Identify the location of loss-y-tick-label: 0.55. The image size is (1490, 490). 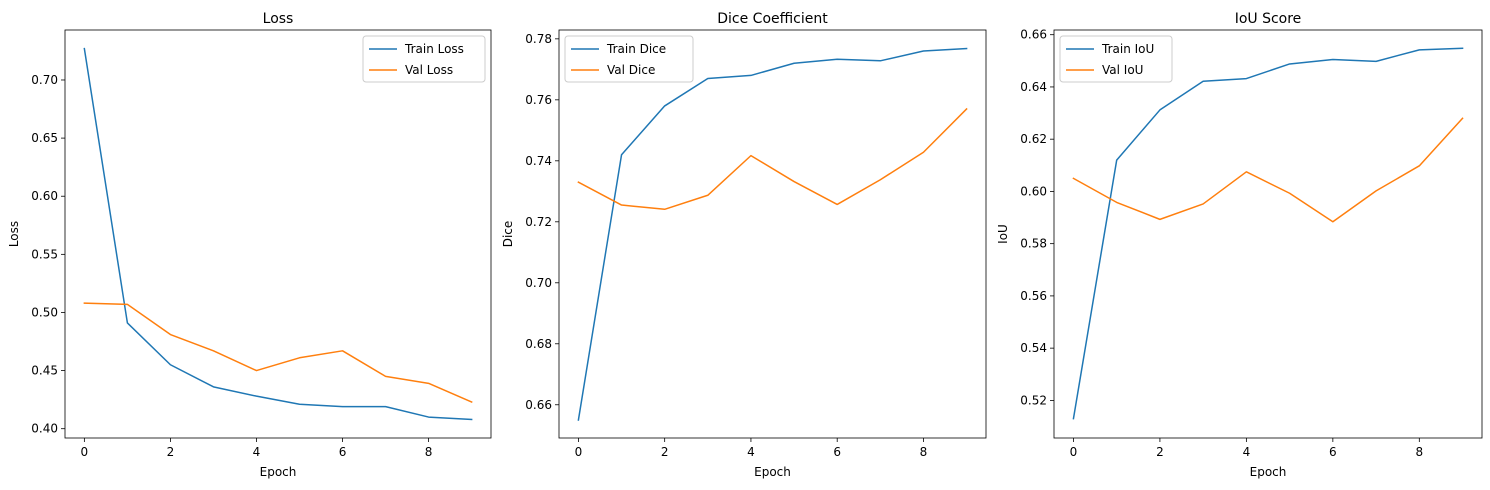
(44, 254).